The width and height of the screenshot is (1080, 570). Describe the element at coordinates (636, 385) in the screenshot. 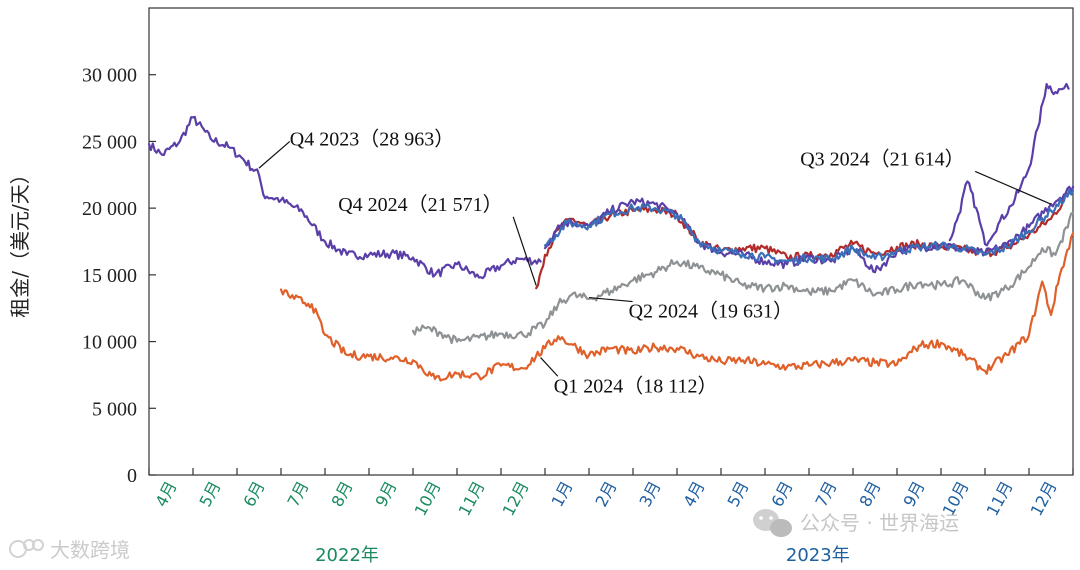

I see `annotation-label: Q1 2024（18 112）` at that location.